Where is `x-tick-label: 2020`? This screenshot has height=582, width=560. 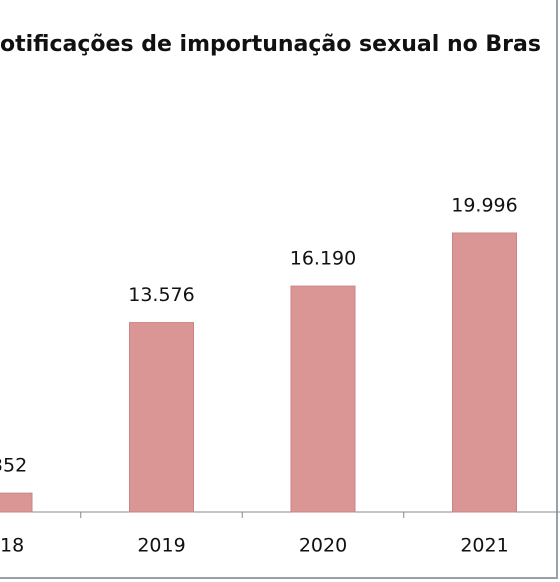
x-tick-label: 2020 is located at coordinates (323, 546).